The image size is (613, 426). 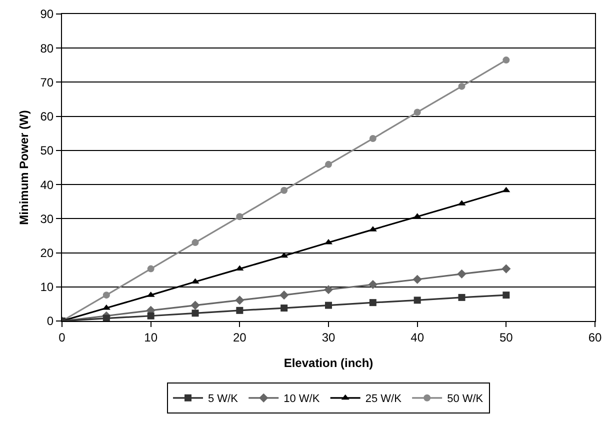 What do you see at coordinates (383, 399) in the screenshot?
I see `legend-label: 25 W/K` at bounding box center [383, 399].